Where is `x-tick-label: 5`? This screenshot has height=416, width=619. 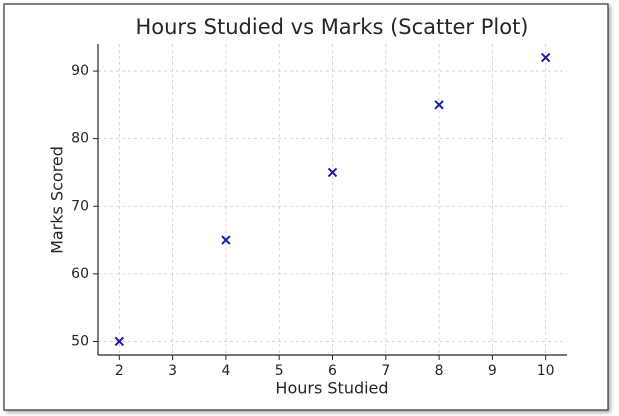 x-tick-label: 5 is located at coordinates (279, 371).